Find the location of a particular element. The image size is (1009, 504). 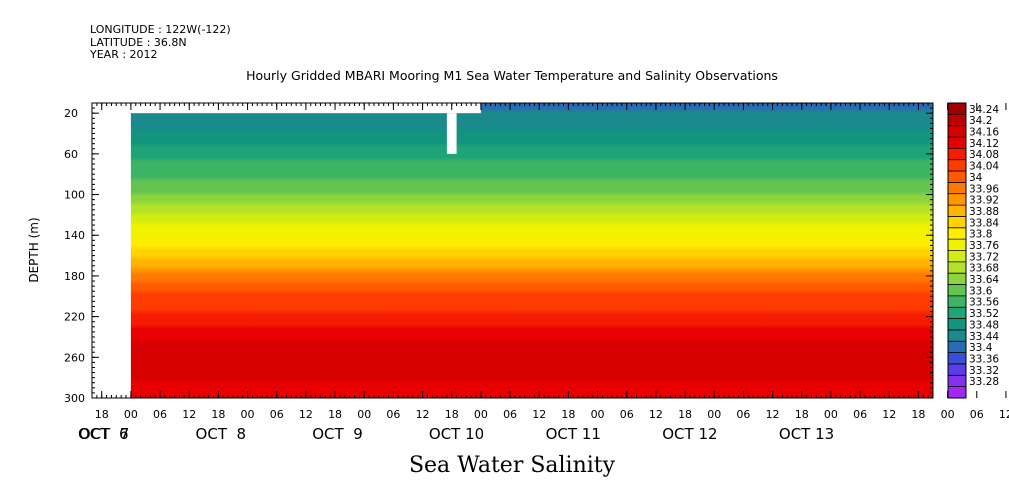

colorbar-label: 34.04 is located at coordinates (984, 167).